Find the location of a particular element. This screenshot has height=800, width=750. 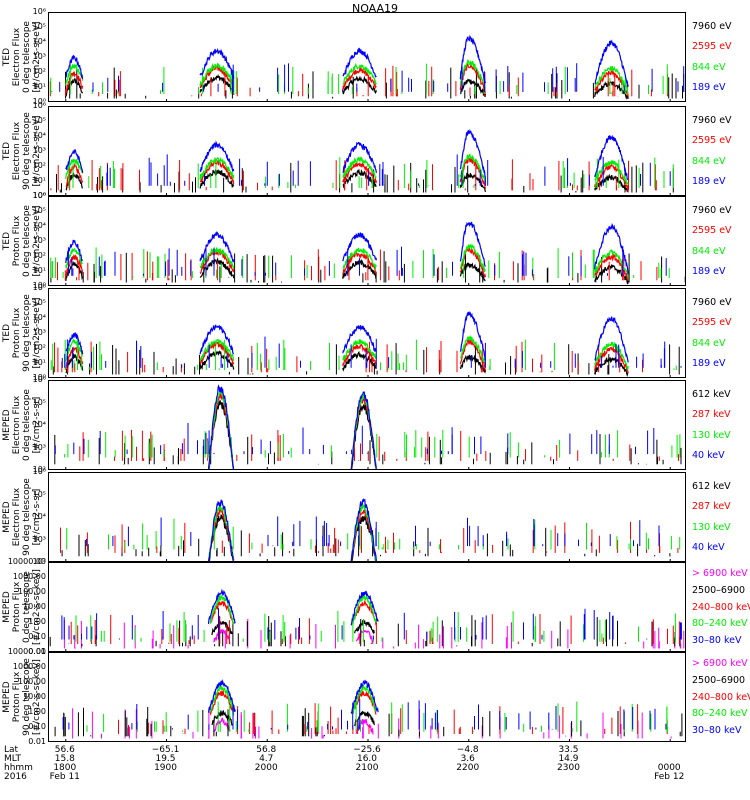

x-tick-label: 19.5 is located at coordinates (165, 759).